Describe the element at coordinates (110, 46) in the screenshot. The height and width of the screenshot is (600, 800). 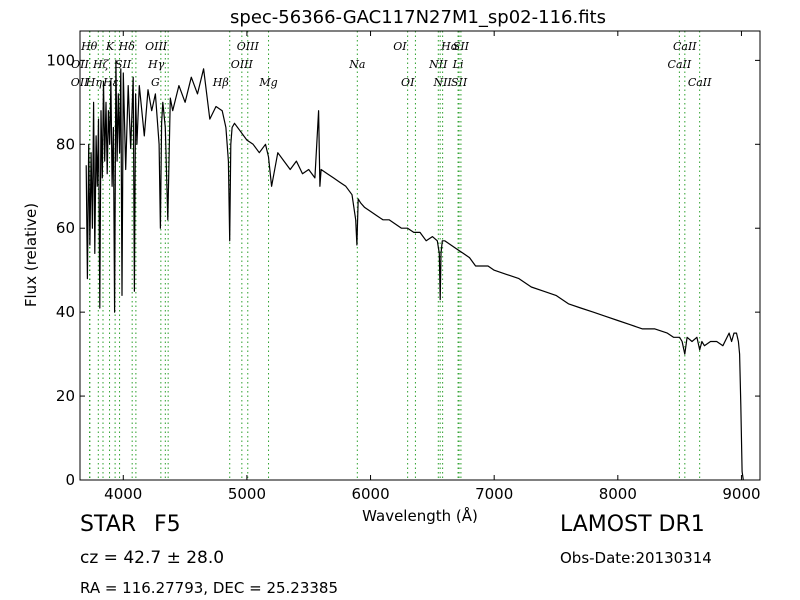
I see `marker-label-5: K` at that location.